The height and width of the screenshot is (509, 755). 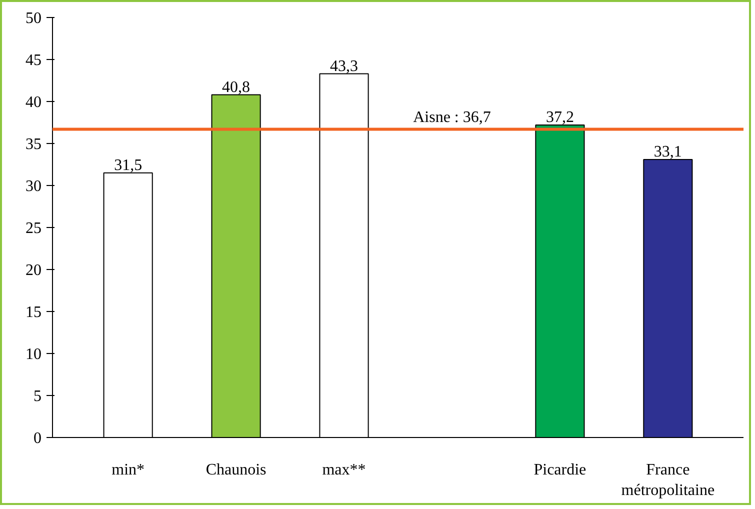 I want to click on x-tick-label: France métropolitaine, so click(x=668, y=480).